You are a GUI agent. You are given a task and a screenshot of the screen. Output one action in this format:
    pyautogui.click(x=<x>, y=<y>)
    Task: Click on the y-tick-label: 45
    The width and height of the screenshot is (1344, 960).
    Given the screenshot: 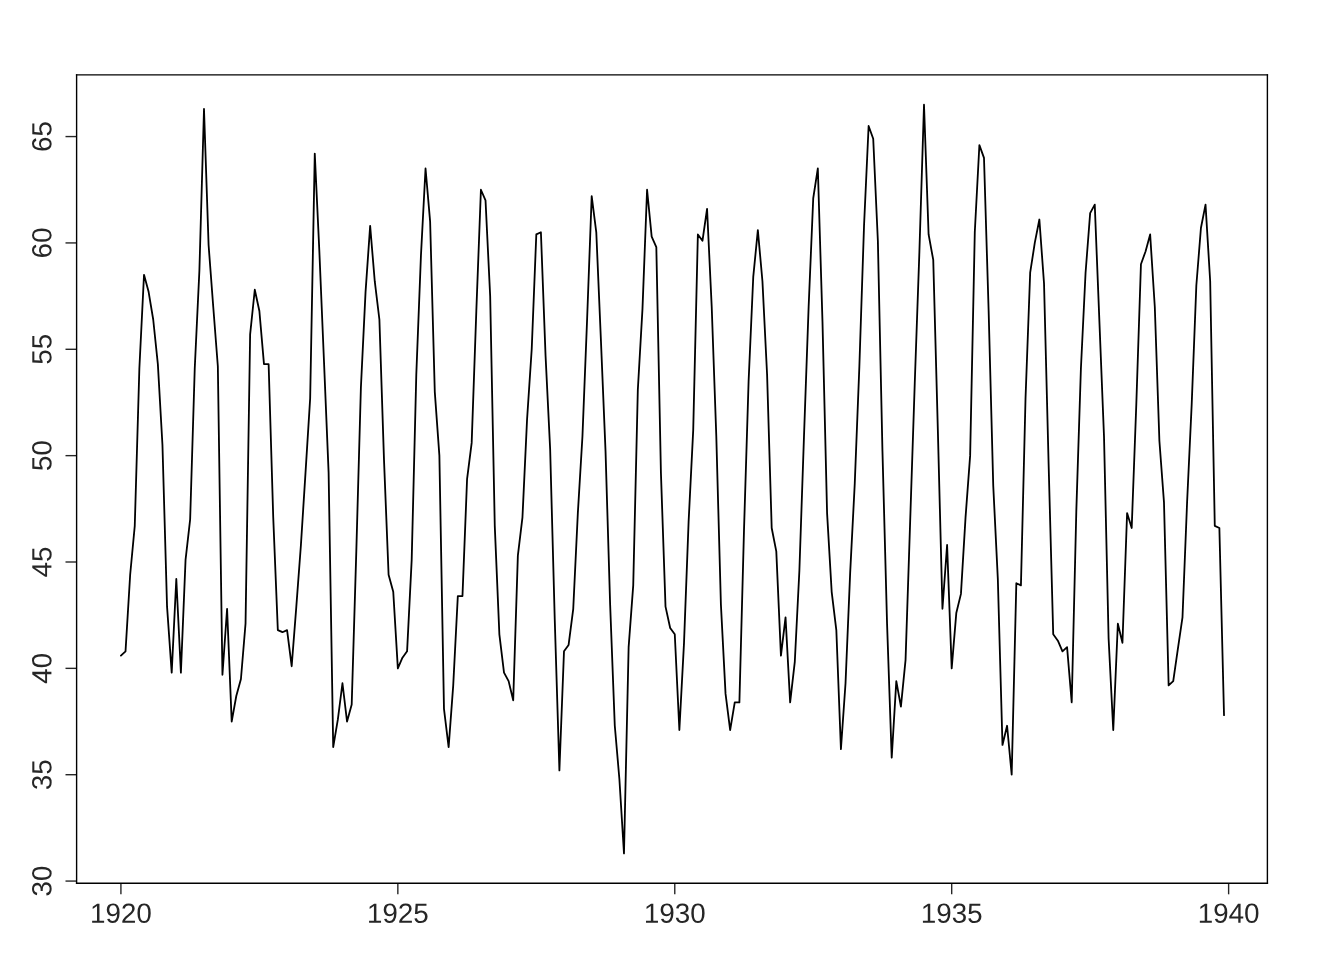 What is the action you would take?
    pyautogui.click(x=42, y=562)
    